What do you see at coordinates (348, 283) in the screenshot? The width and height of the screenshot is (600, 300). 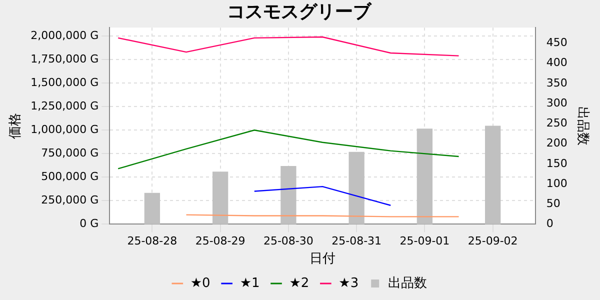 I see `legend-label: ★3` at bounding box center [348, 283].